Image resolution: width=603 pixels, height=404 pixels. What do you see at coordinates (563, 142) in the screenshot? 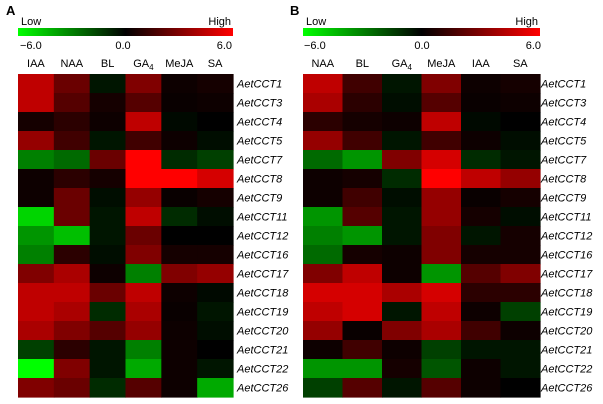
I see `row-label: AetCCT5` at bounding box center [563, 142].